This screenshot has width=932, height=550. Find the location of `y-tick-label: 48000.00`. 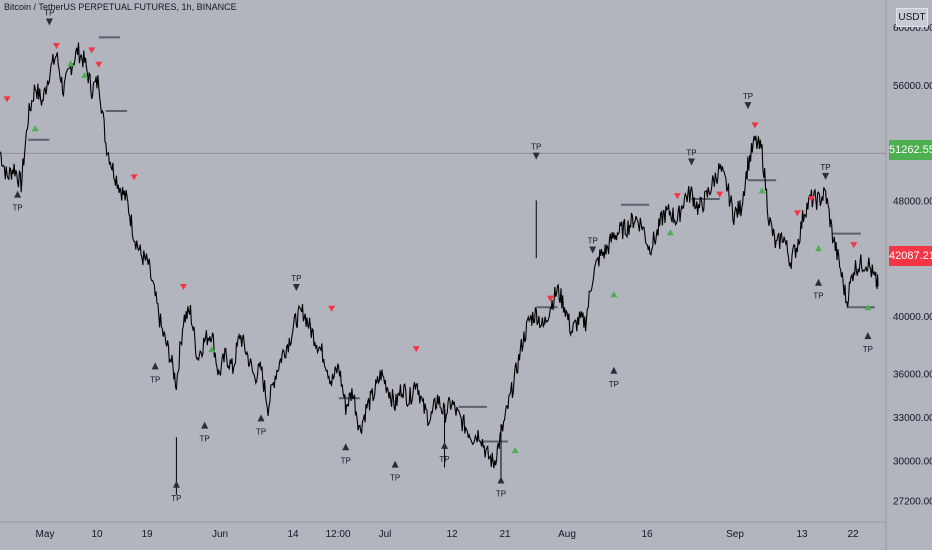

y-tick-label: 48000.00 is located at coordinates (912, 201).